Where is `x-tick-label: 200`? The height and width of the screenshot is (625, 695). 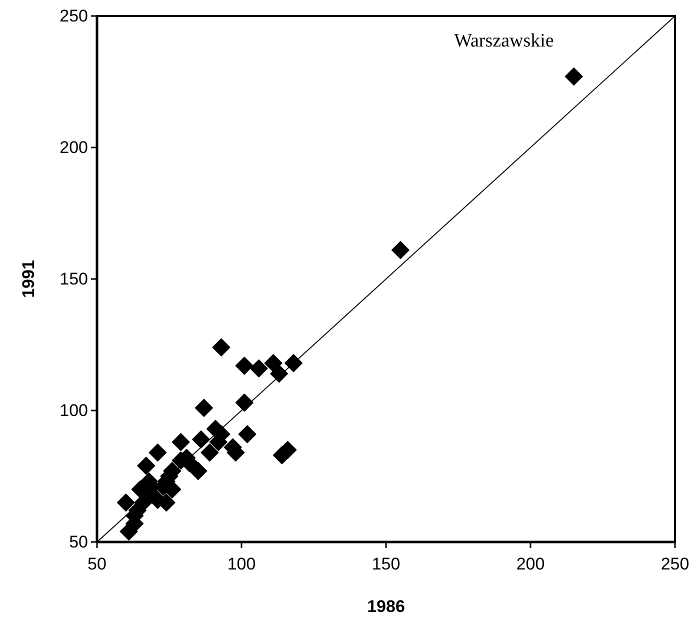 x-tick-label: 200 is located at coordinates (530, 564).